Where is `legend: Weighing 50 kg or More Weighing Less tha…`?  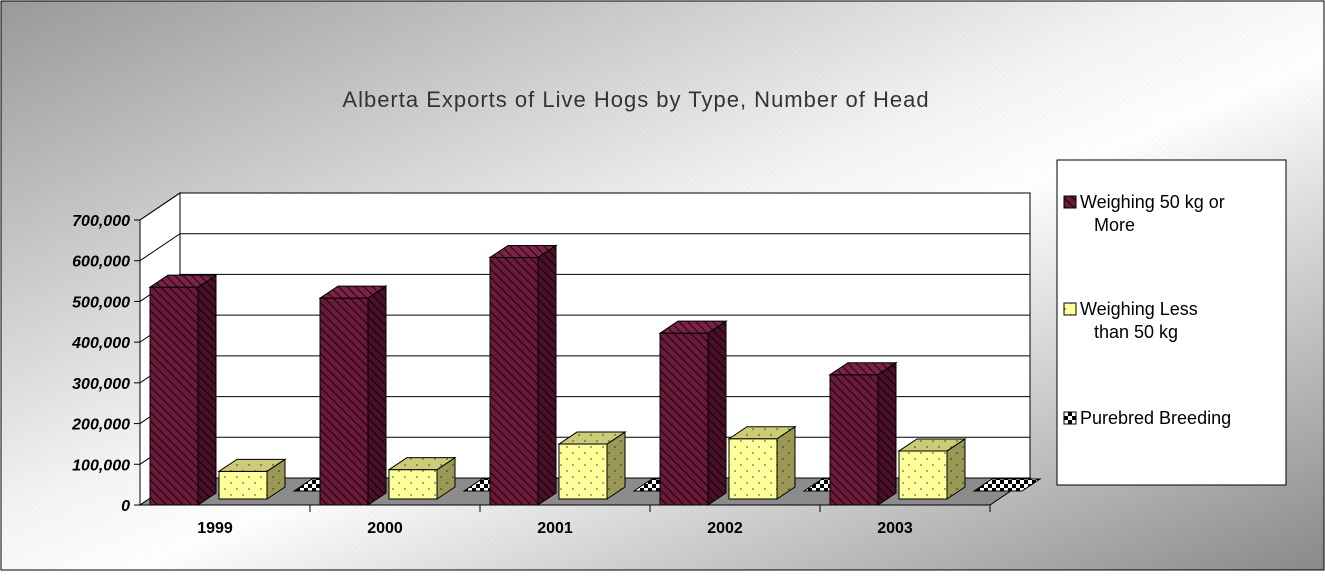
legend: Weighing 50 kg or More Weighing Less tha… is located at coordinates (1171, 322).